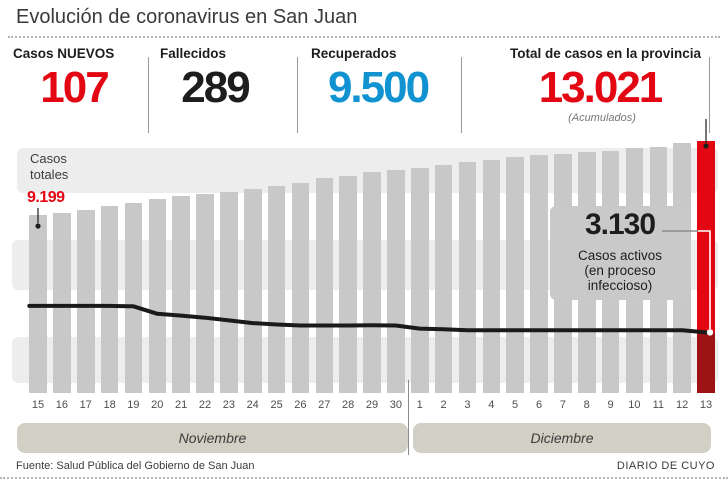  What do you see at coordinates (515, 405) in the screenshot?
I see `x-tick-label: 5` at bounding box center [515, 405].